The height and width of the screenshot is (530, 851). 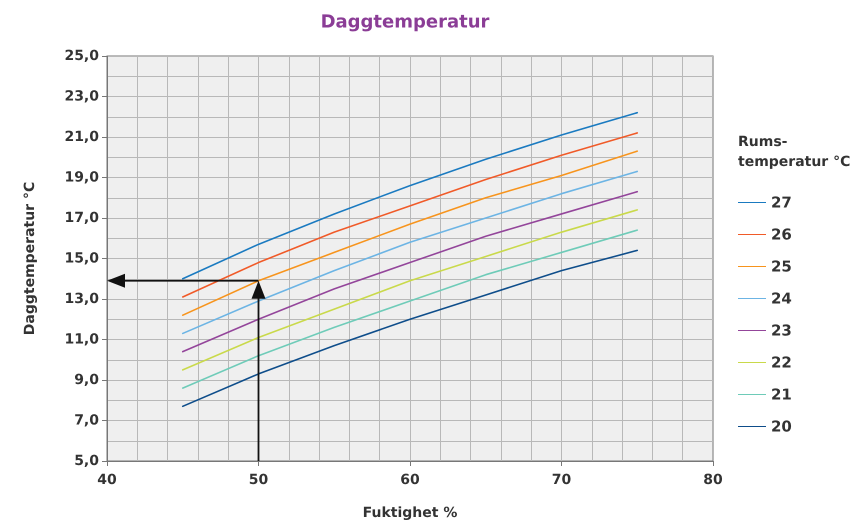 I want to click on x-tick-label: 60, so click(x=410, y=480).